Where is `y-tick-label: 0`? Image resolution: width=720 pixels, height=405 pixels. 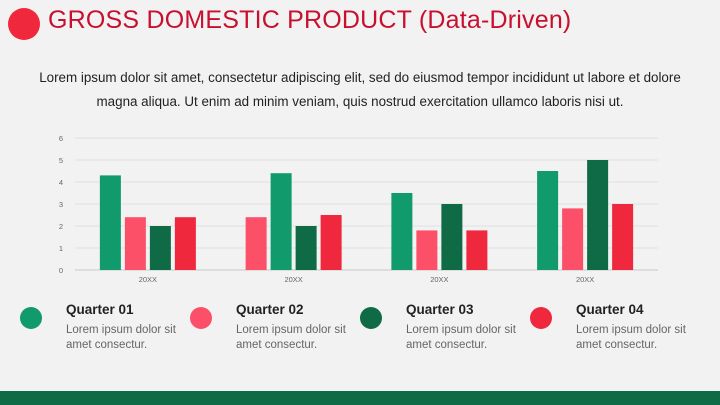 y-tick-label: 0 is located at coordinates (61, 270).